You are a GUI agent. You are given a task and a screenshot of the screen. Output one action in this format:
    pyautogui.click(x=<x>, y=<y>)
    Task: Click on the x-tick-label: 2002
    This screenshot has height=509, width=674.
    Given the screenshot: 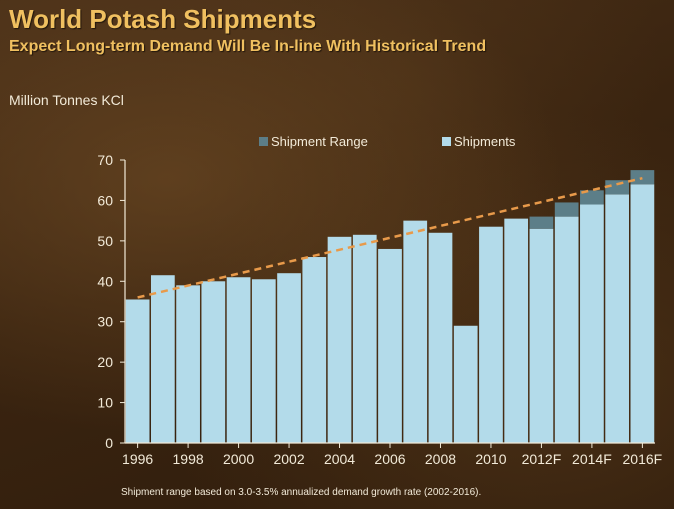 What is the action you would take?
    pyautogui.click(x=288, y=459)
    